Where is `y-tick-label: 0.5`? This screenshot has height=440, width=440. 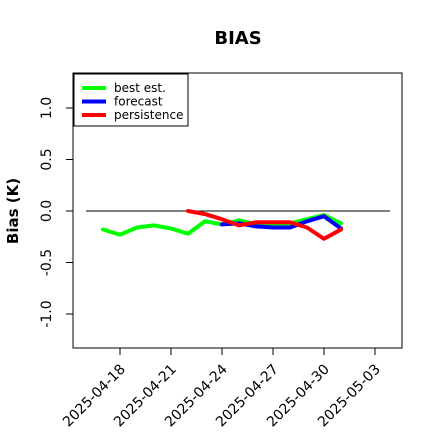
y-tick-label: 0.5 is located at coordinates (47, 159).